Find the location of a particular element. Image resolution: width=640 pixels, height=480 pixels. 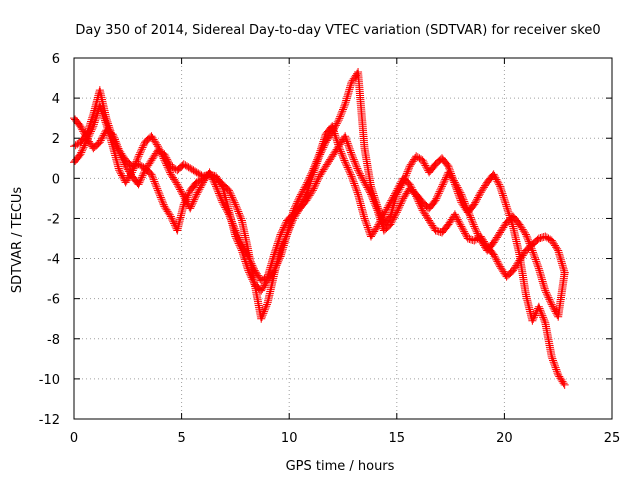

x-tick-label: 20 is located at coordinates (504, 438).